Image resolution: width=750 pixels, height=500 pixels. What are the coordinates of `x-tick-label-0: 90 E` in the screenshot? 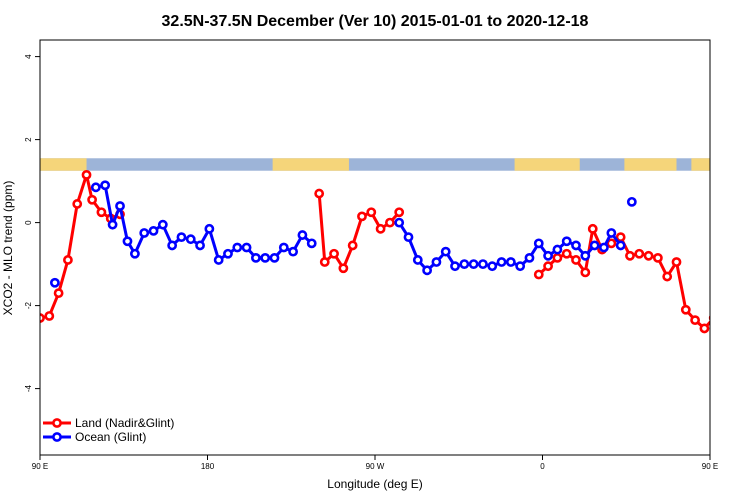 It's located at (40, 466).